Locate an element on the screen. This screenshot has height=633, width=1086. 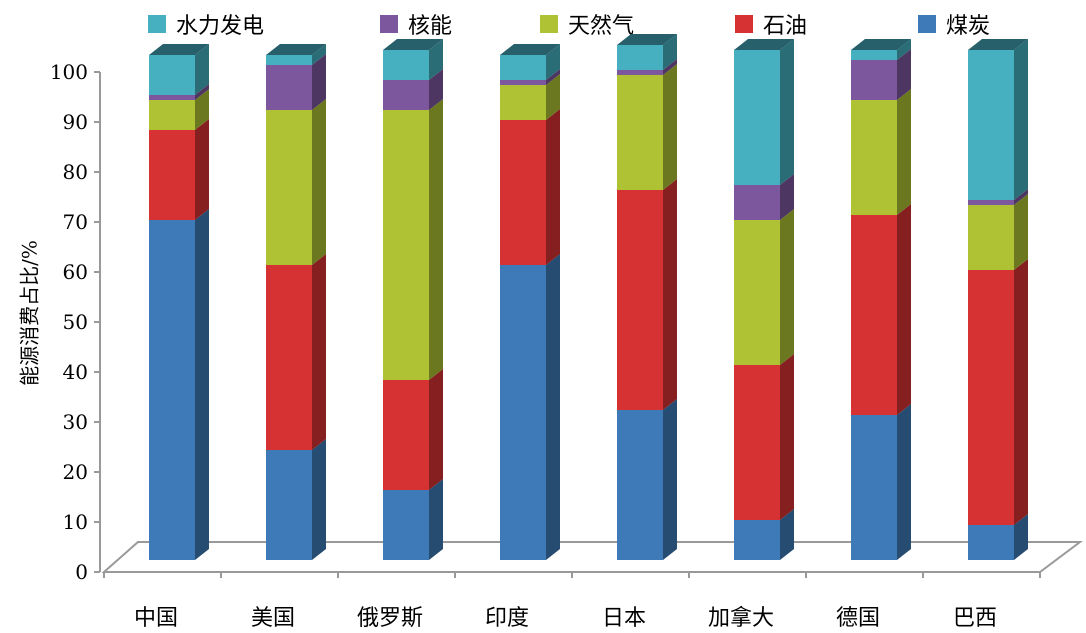
legend-item: 水力发电 is located at coordinates (206, 24).